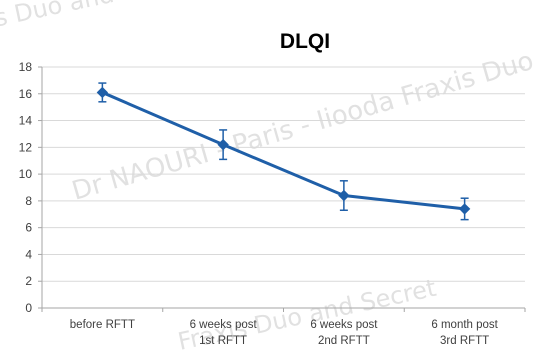  What do you see at coordinates (58, 17) in the screenshot?
I see `watermark-text: is Duo and` at bounding box center [58, 17].